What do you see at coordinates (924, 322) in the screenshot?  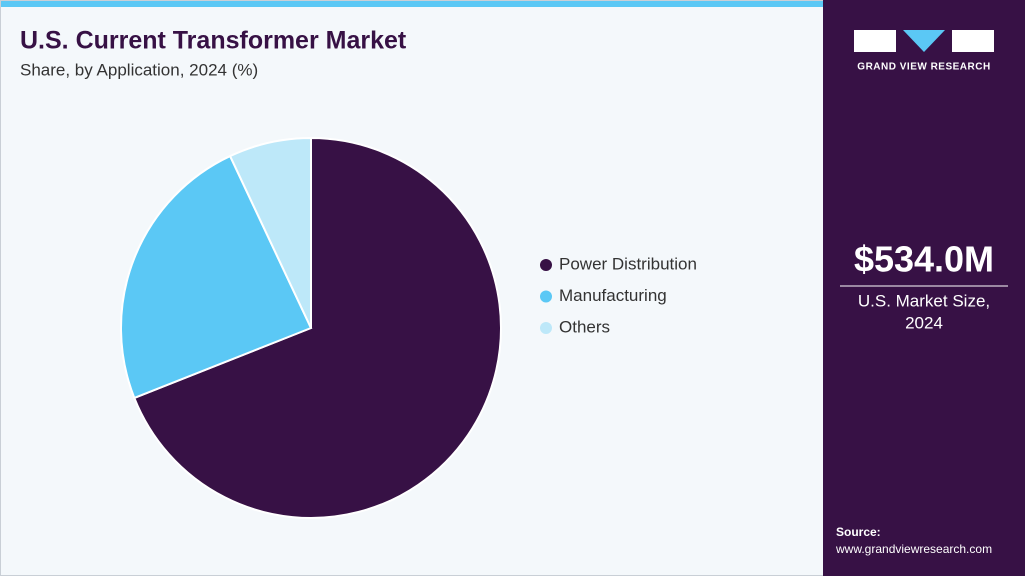 I see `market-size-label: 2024` at bounding box center [924, 322].